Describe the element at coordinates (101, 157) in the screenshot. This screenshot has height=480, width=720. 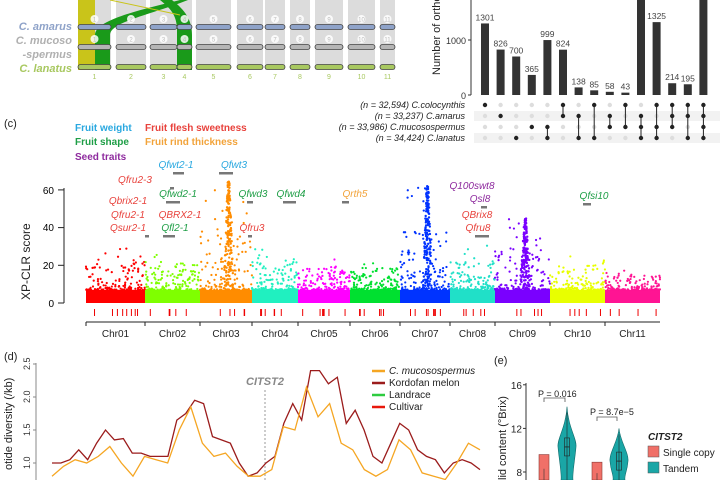
I see `legend-seed-traits: Seed traits` at that location.